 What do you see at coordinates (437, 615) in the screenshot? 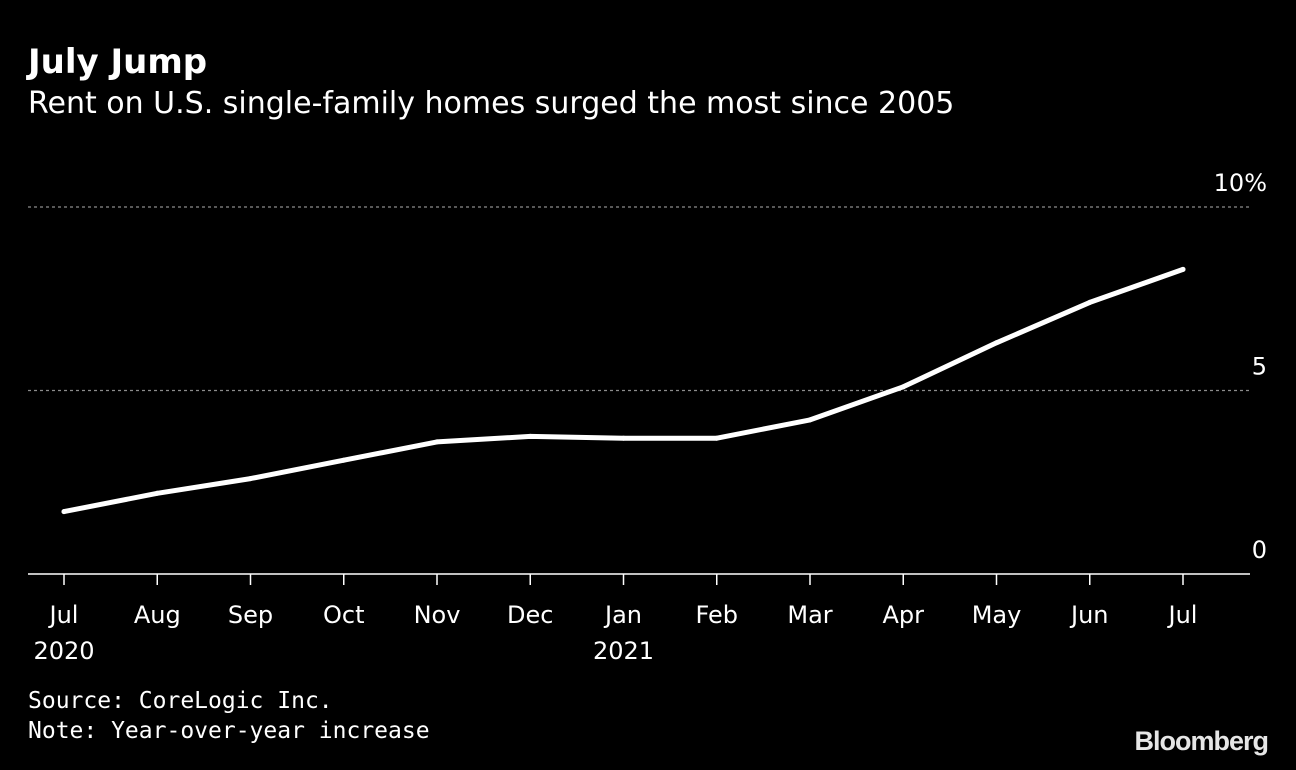
I see `x-tick-label: Nov` at bounding box center [437, 615].